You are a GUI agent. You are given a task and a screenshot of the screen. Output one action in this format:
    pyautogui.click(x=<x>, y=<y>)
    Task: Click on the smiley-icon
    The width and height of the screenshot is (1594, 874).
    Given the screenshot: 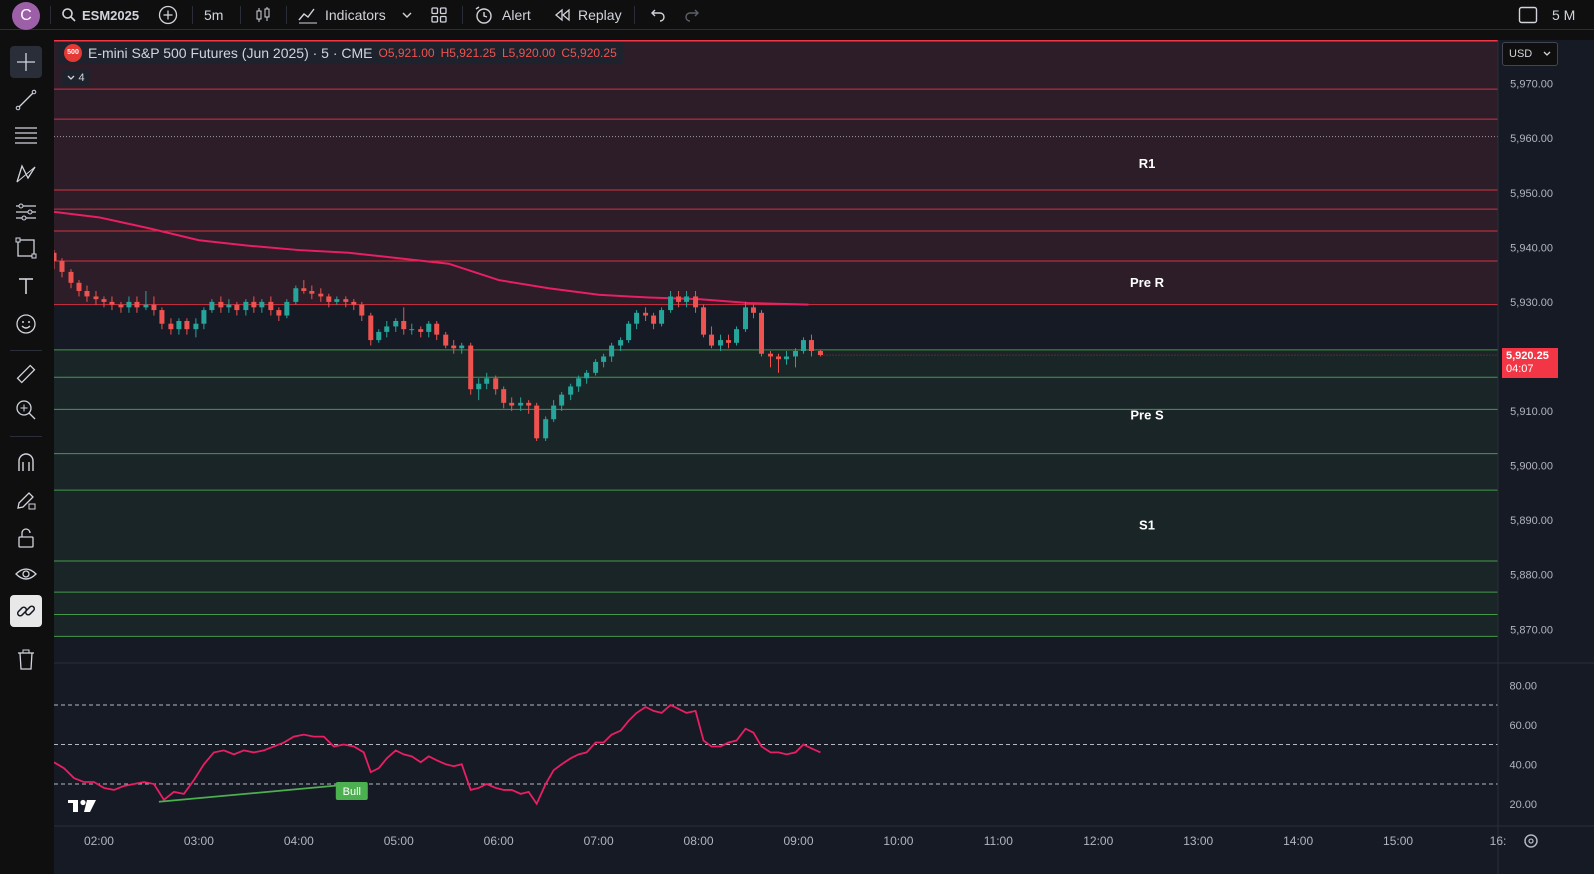 What is the action you would take?
    pyautogui.click(x=26, y=324)
    